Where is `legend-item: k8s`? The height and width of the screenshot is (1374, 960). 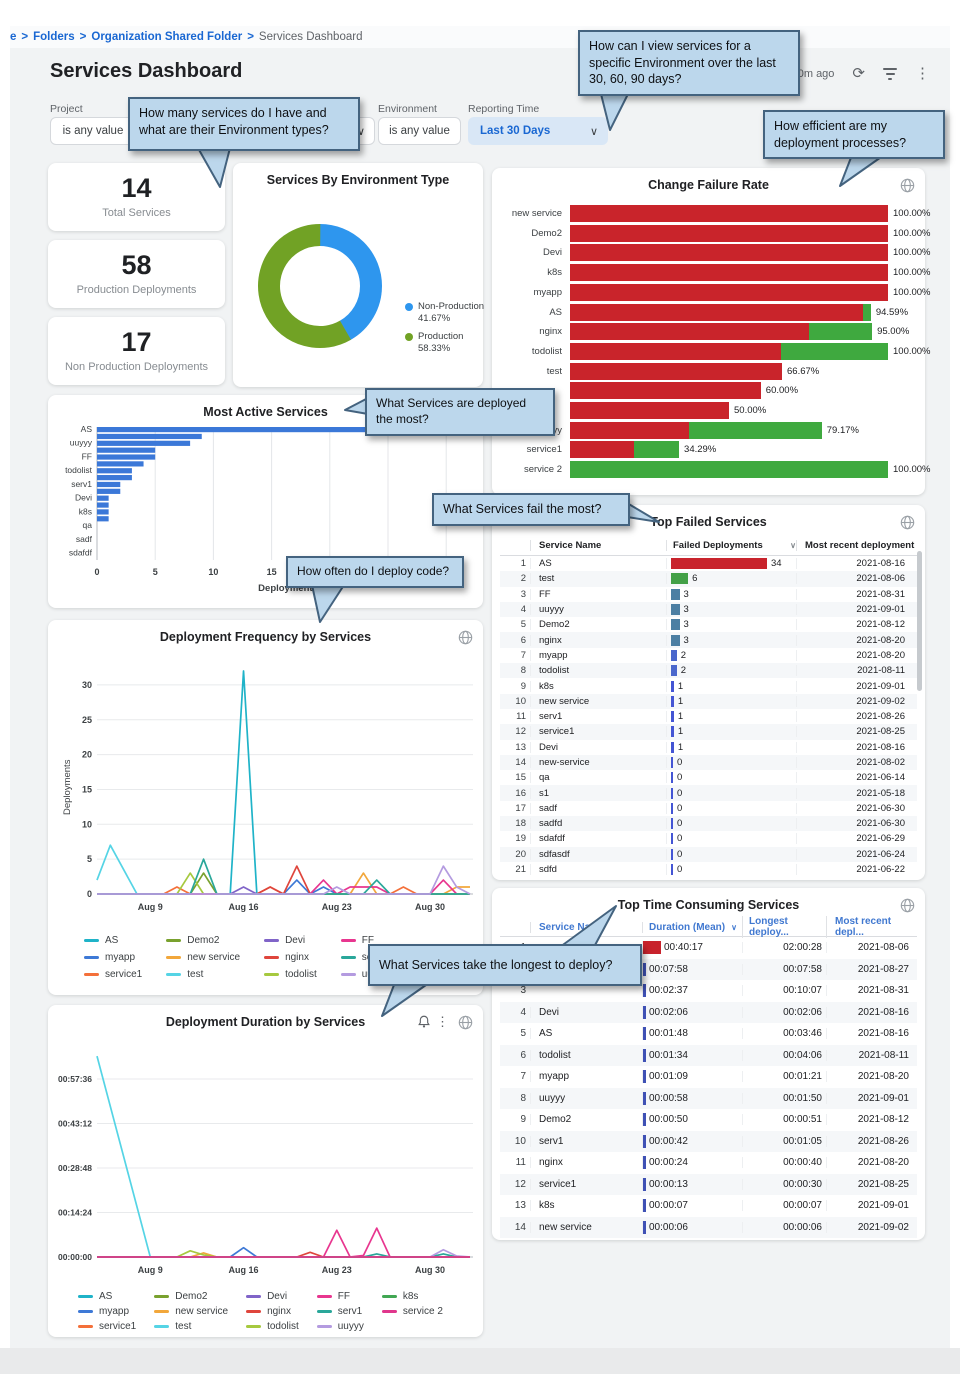
legend-item: k8s is located at coordinates (412, 1296).